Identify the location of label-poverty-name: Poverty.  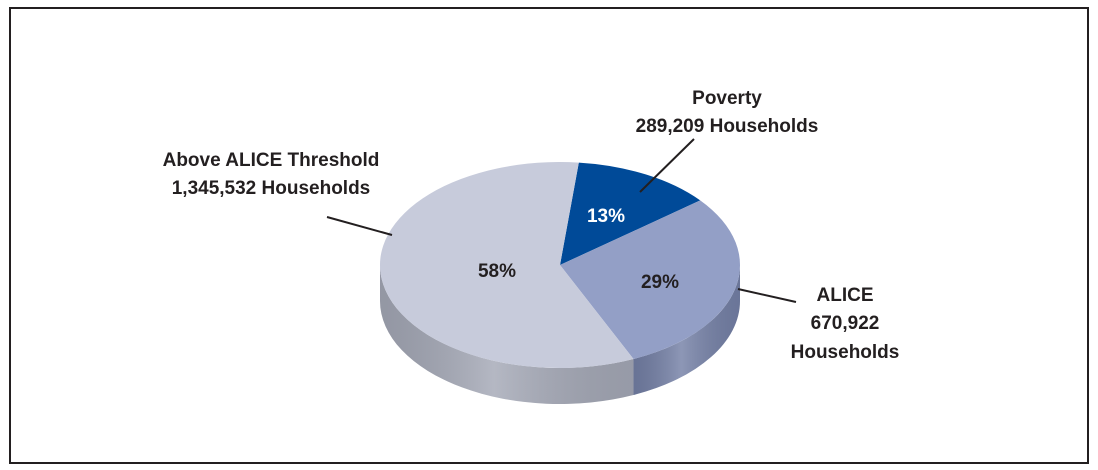
(727, 98).